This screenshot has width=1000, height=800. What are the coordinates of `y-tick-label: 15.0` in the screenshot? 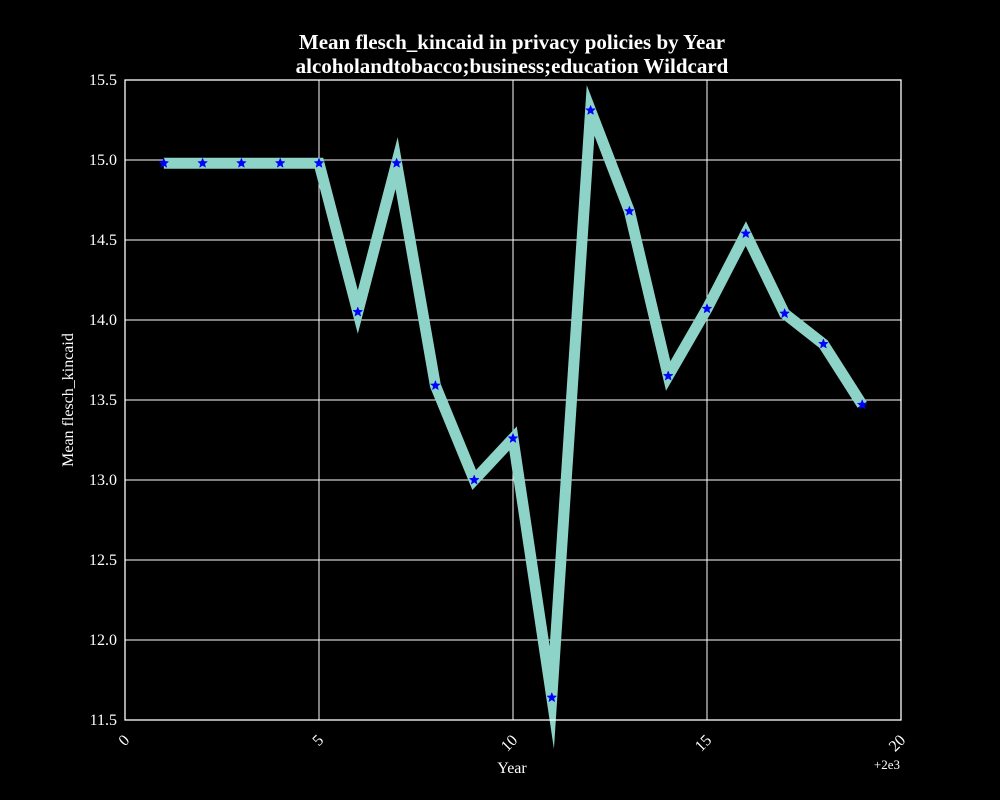 It's located at (103, 160).